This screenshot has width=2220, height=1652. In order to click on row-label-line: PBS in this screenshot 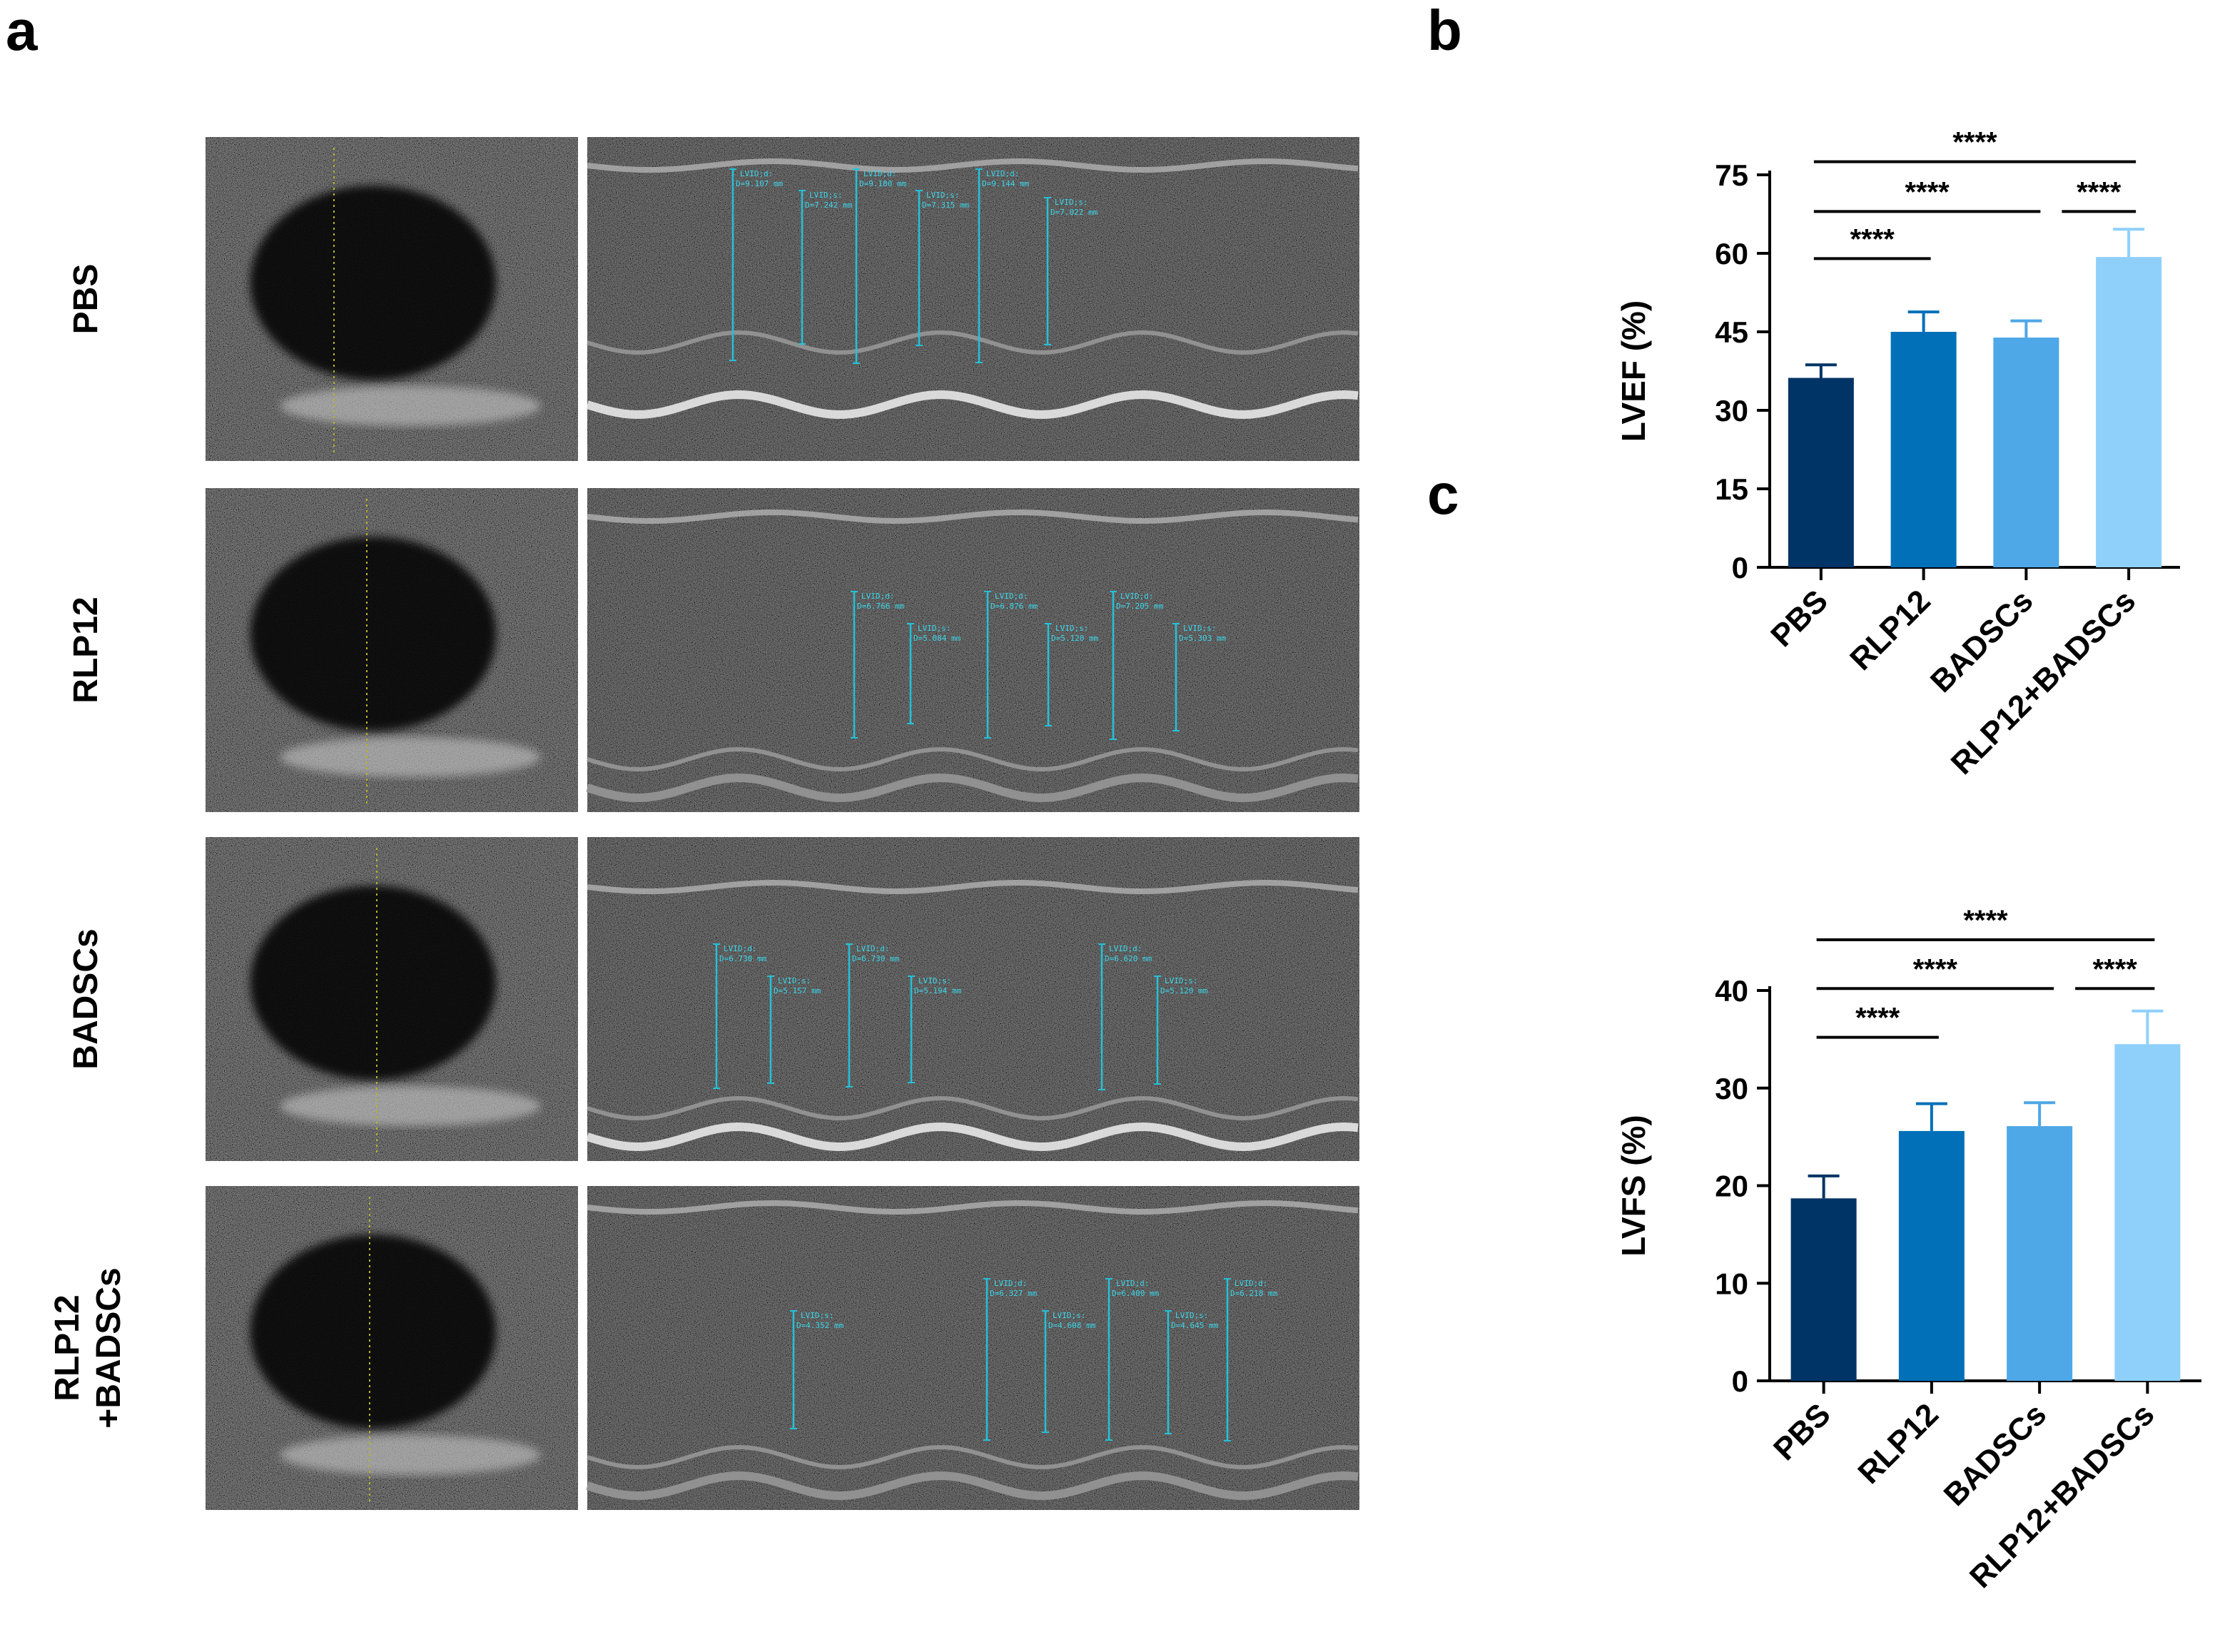, I will do `click(86, 299)`.